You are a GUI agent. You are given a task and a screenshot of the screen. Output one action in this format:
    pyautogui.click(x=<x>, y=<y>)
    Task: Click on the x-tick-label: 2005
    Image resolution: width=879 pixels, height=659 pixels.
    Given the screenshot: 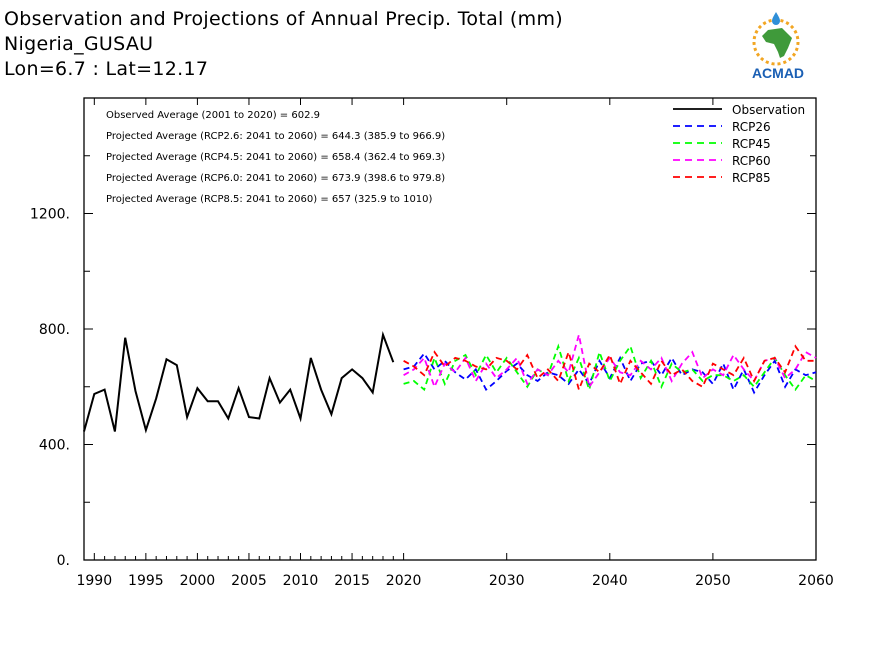 What is the action you would take?
    pyautogui.click(x=249, y=581)
    